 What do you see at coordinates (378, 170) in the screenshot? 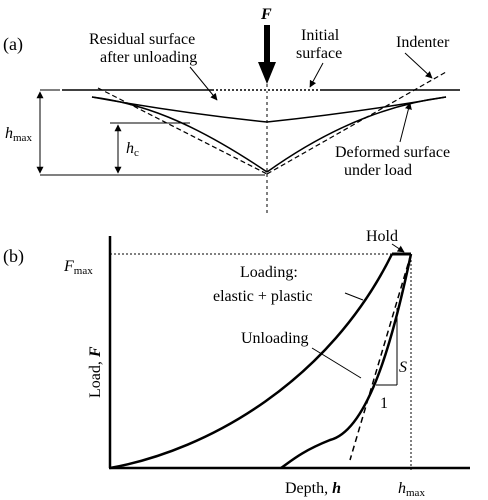
I see `deformed-surface-label-2: under load` at bounding box center [378, 170].